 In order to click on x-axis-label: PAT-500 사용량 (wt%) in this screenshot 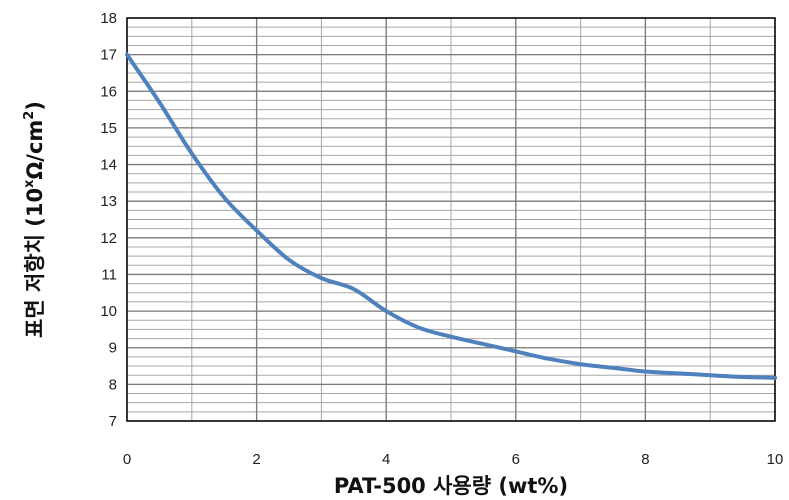, I will do `click(451, 486)`.